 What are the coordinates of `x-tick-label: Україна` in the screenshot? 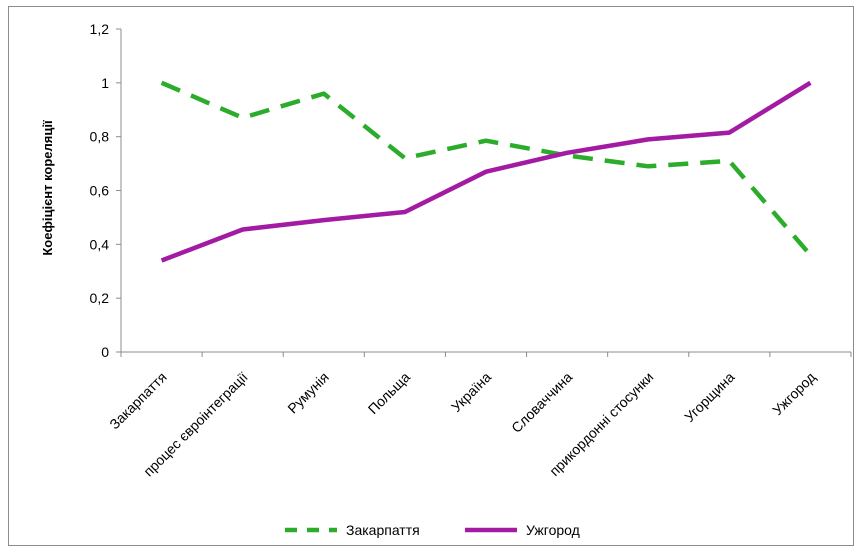 It's located at (471, 392).